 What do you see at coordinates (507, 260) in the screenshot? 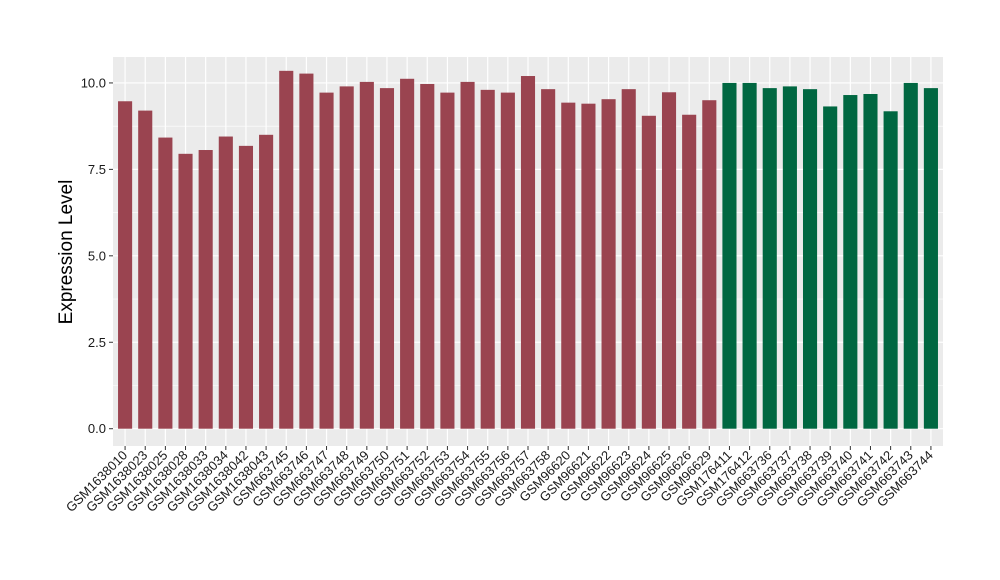
I see `bar-GSM663756` at bounding box center [507, 260].